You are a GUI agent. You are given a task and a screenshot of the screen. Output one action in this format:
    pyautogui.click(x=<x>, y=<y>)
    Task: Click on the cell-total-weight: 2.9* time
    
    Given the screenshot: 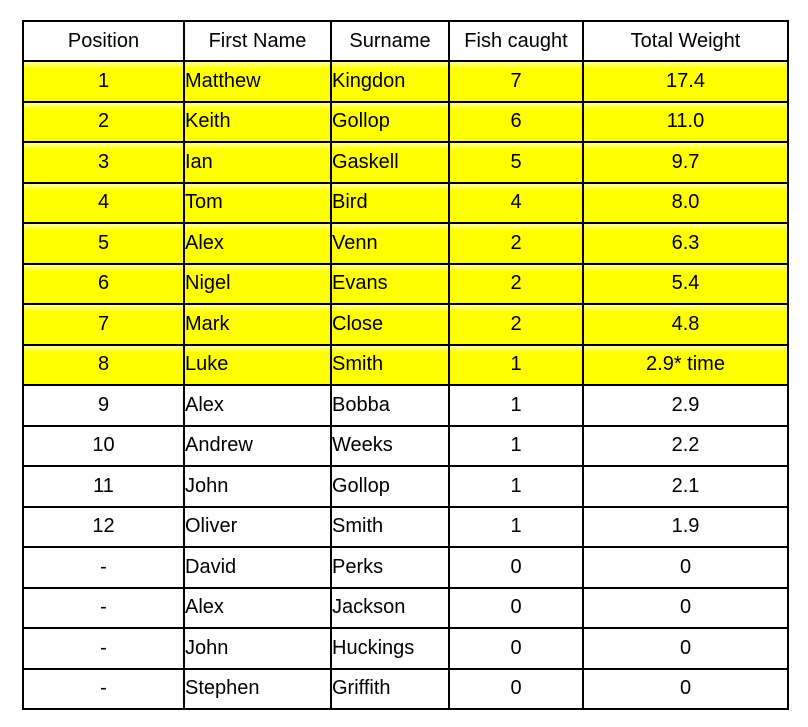 What is the action you would take?
    pyautogui.click(x=685, y=364)
    